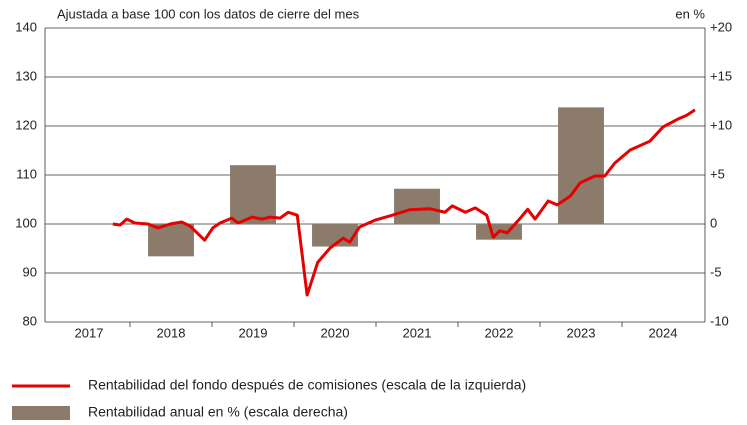 Image resolution: width=747 pixels, height=425 pixels. Describe the element at coordinates (171, 332) in the screenshot. I see `x-tick-label: 2018` at that location.